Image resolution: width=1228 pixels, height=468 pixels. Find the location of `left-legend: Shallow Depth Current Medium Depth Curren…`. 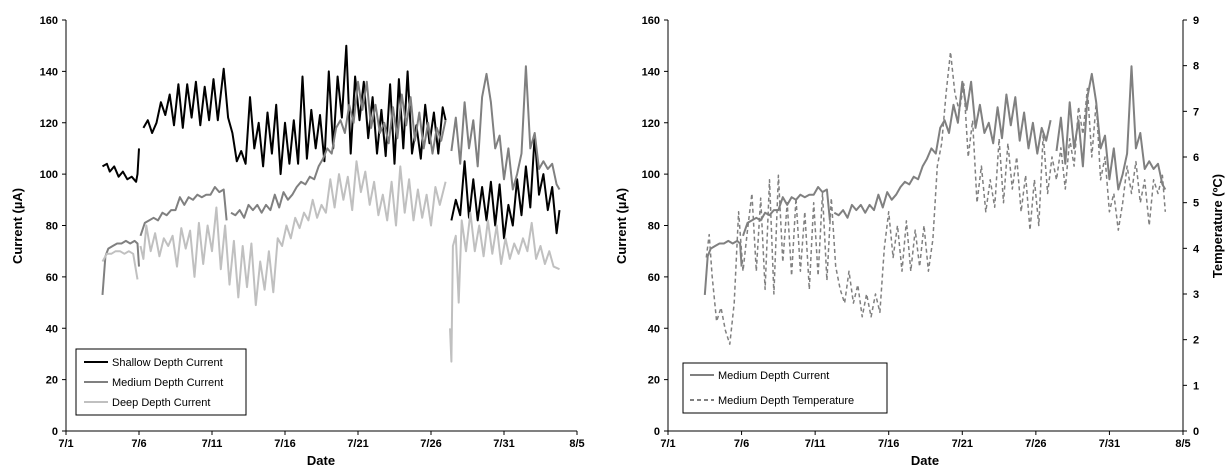

left-legend: Shallow Depth Current Medium Depth Curren… is located at coordinates (153, 383).